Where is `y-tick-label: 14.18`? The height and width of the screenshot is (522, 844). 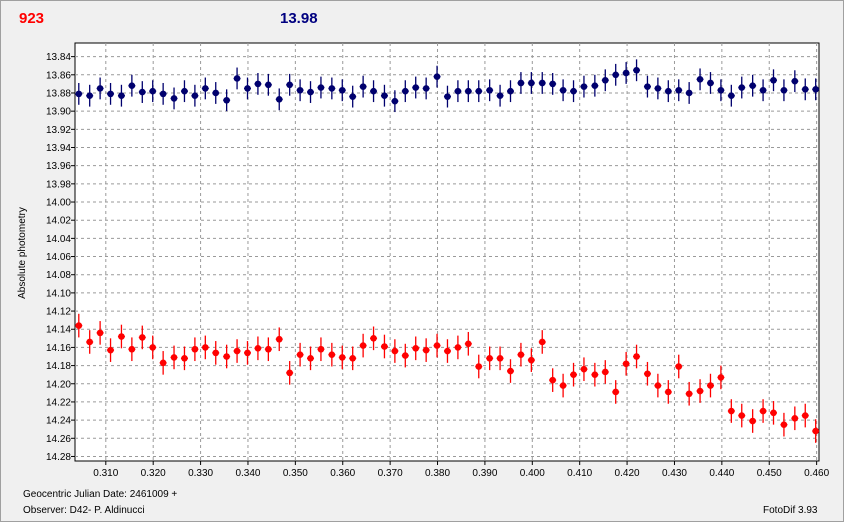 y-tick-label: 14.18 is located at coordinates (58, 366).